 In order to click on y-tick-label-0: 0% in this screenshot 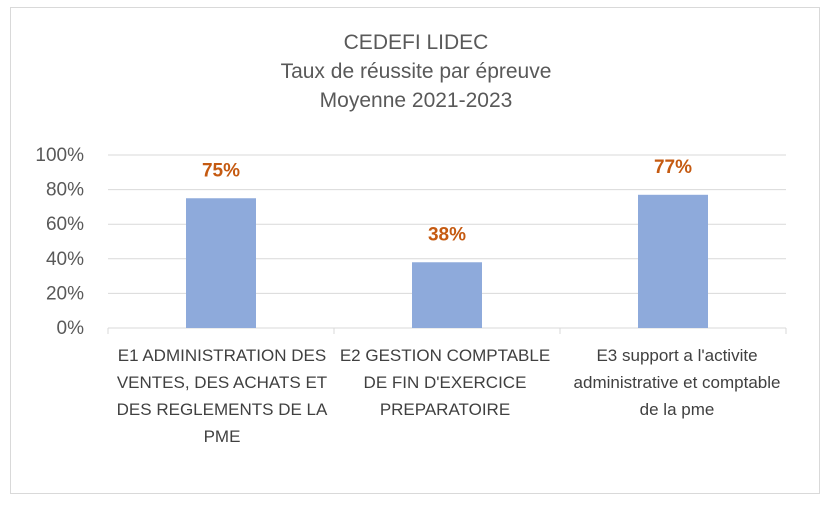, I will do `click(71, 328)`.